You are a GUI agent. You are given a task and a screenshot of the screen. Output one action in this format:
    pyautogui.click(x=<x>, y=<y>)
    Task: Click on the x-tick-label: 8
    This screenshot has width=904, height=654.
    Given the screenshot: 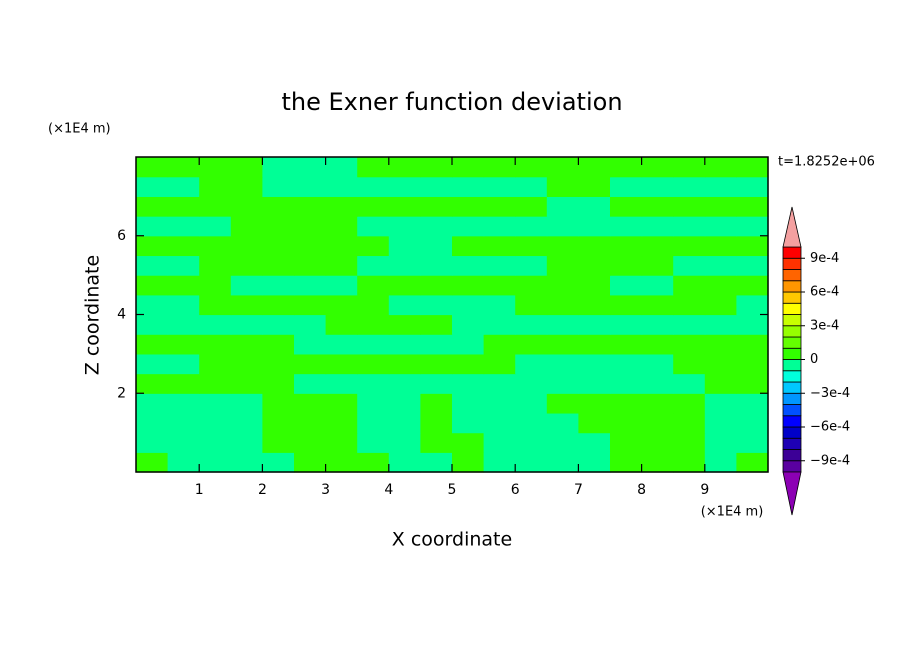 What is the action you would take?
    pyautogui.click(x=641, y=490)
    